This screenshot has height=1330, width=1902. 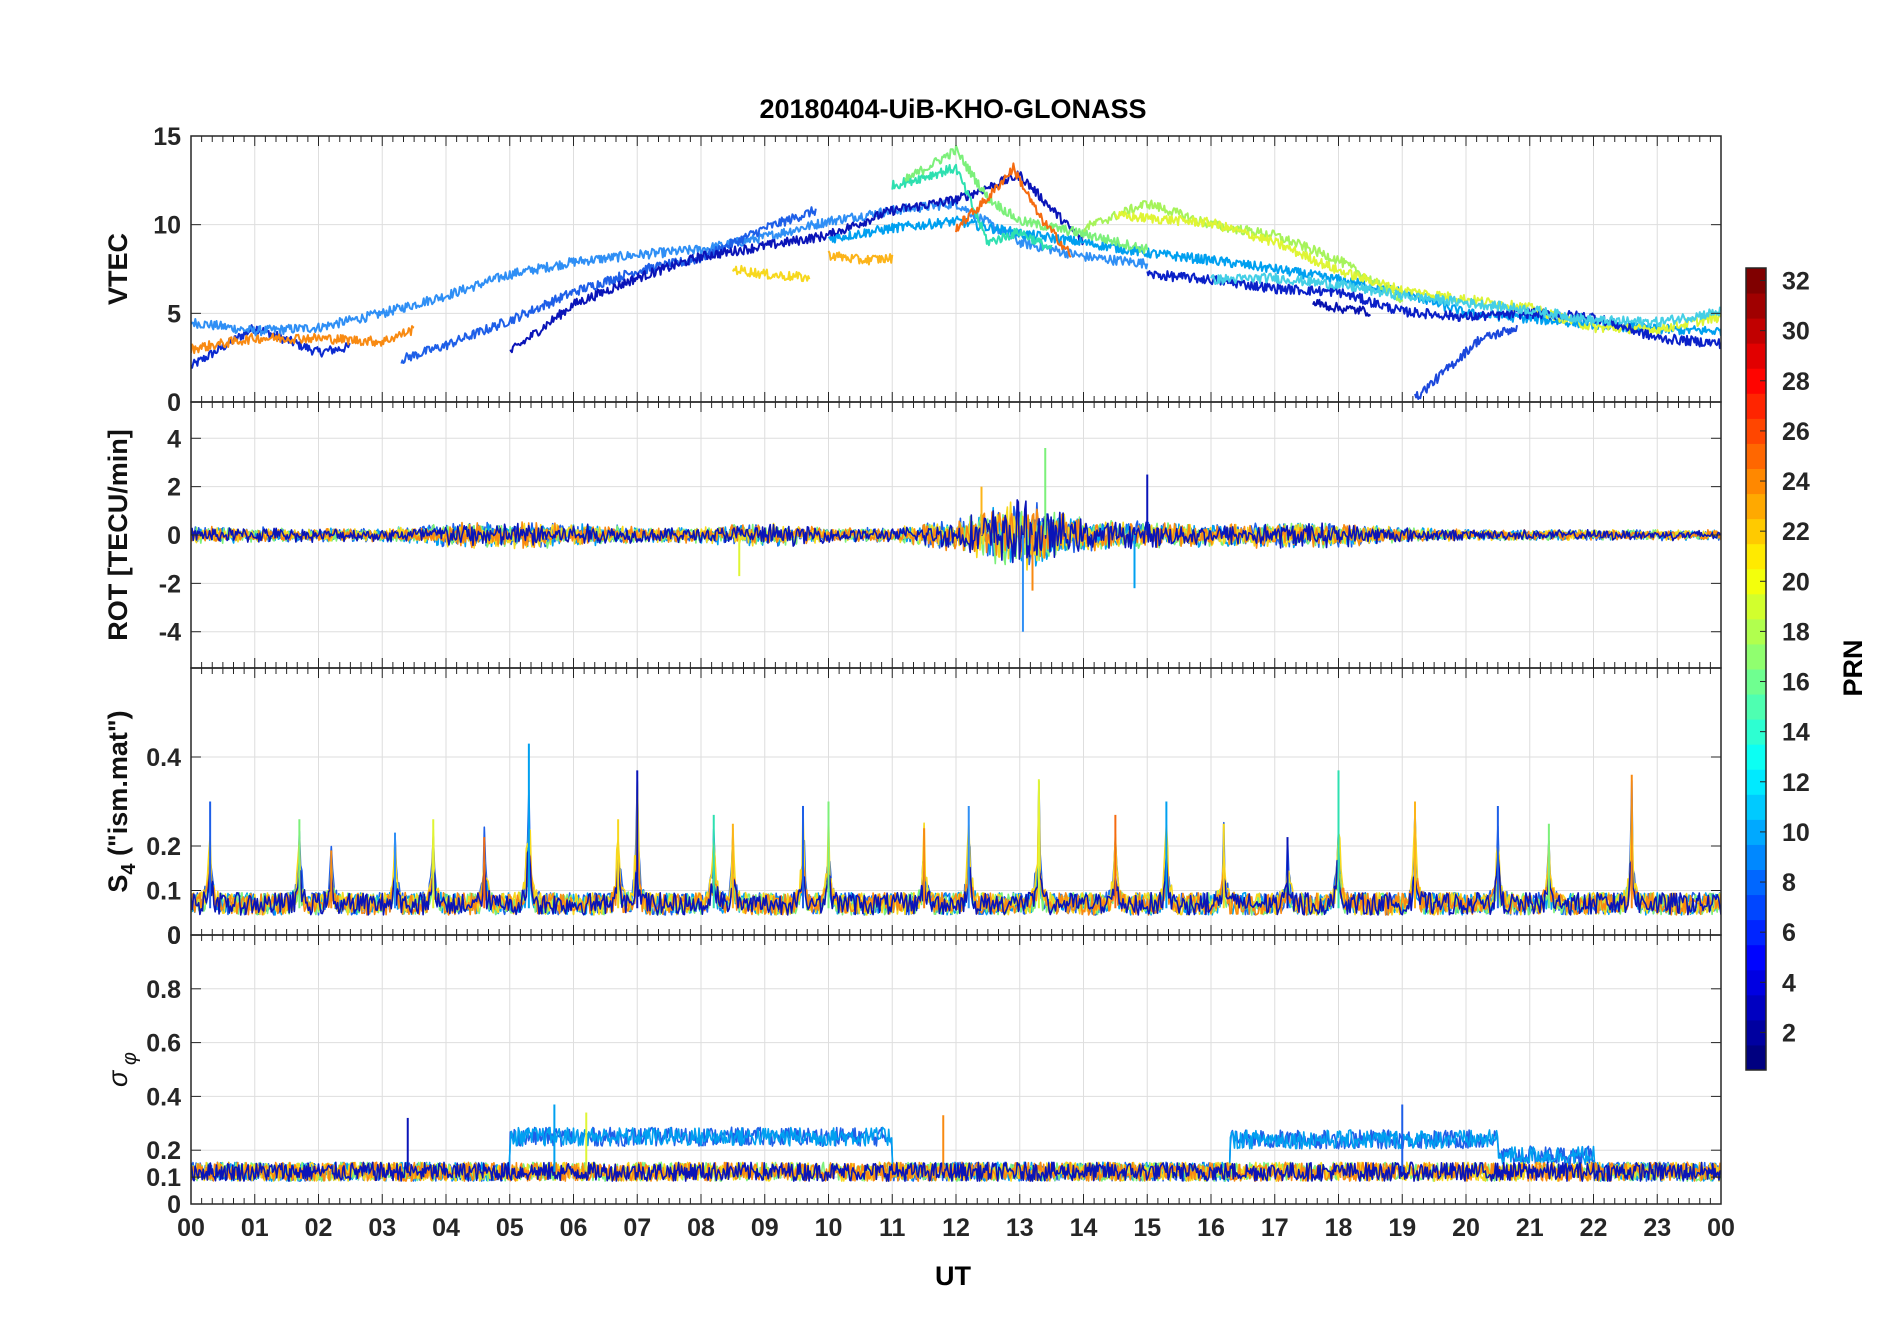 What do you see at coordinates (892, 1228) in the screenshot?
I see `x-tick-label: 11` at bounding box center [892, 1228].